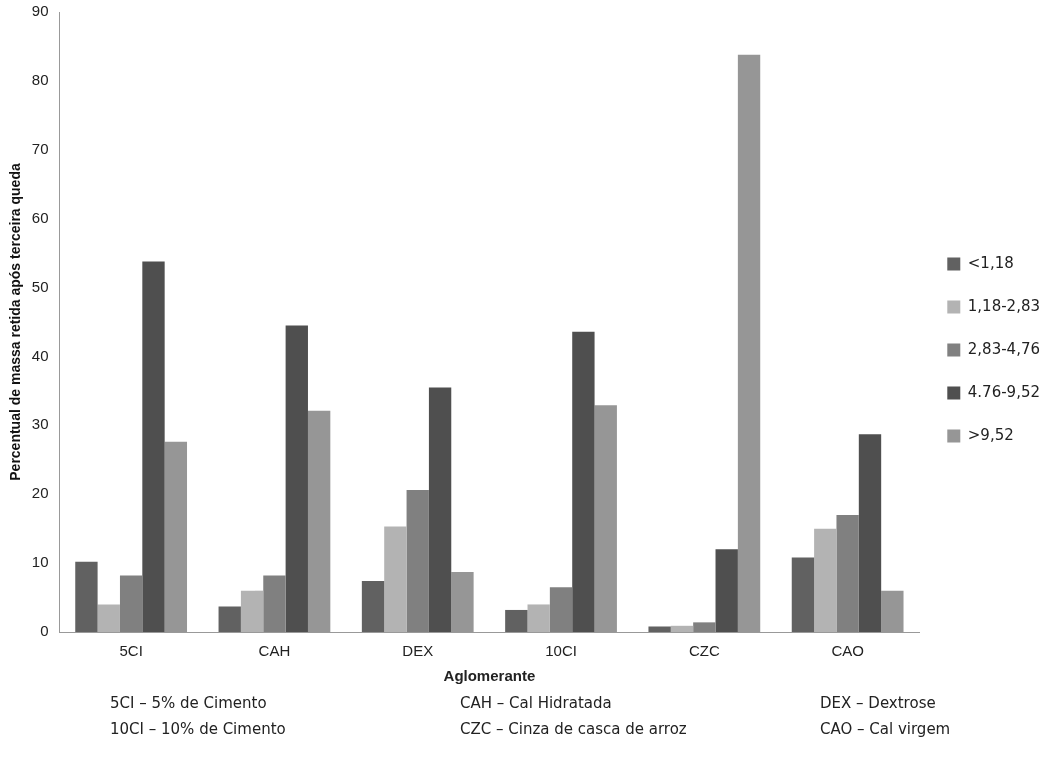  Describe the element at coordinates (40, 493) in the screenshot. I see `y-tick-label: 20` at that location.